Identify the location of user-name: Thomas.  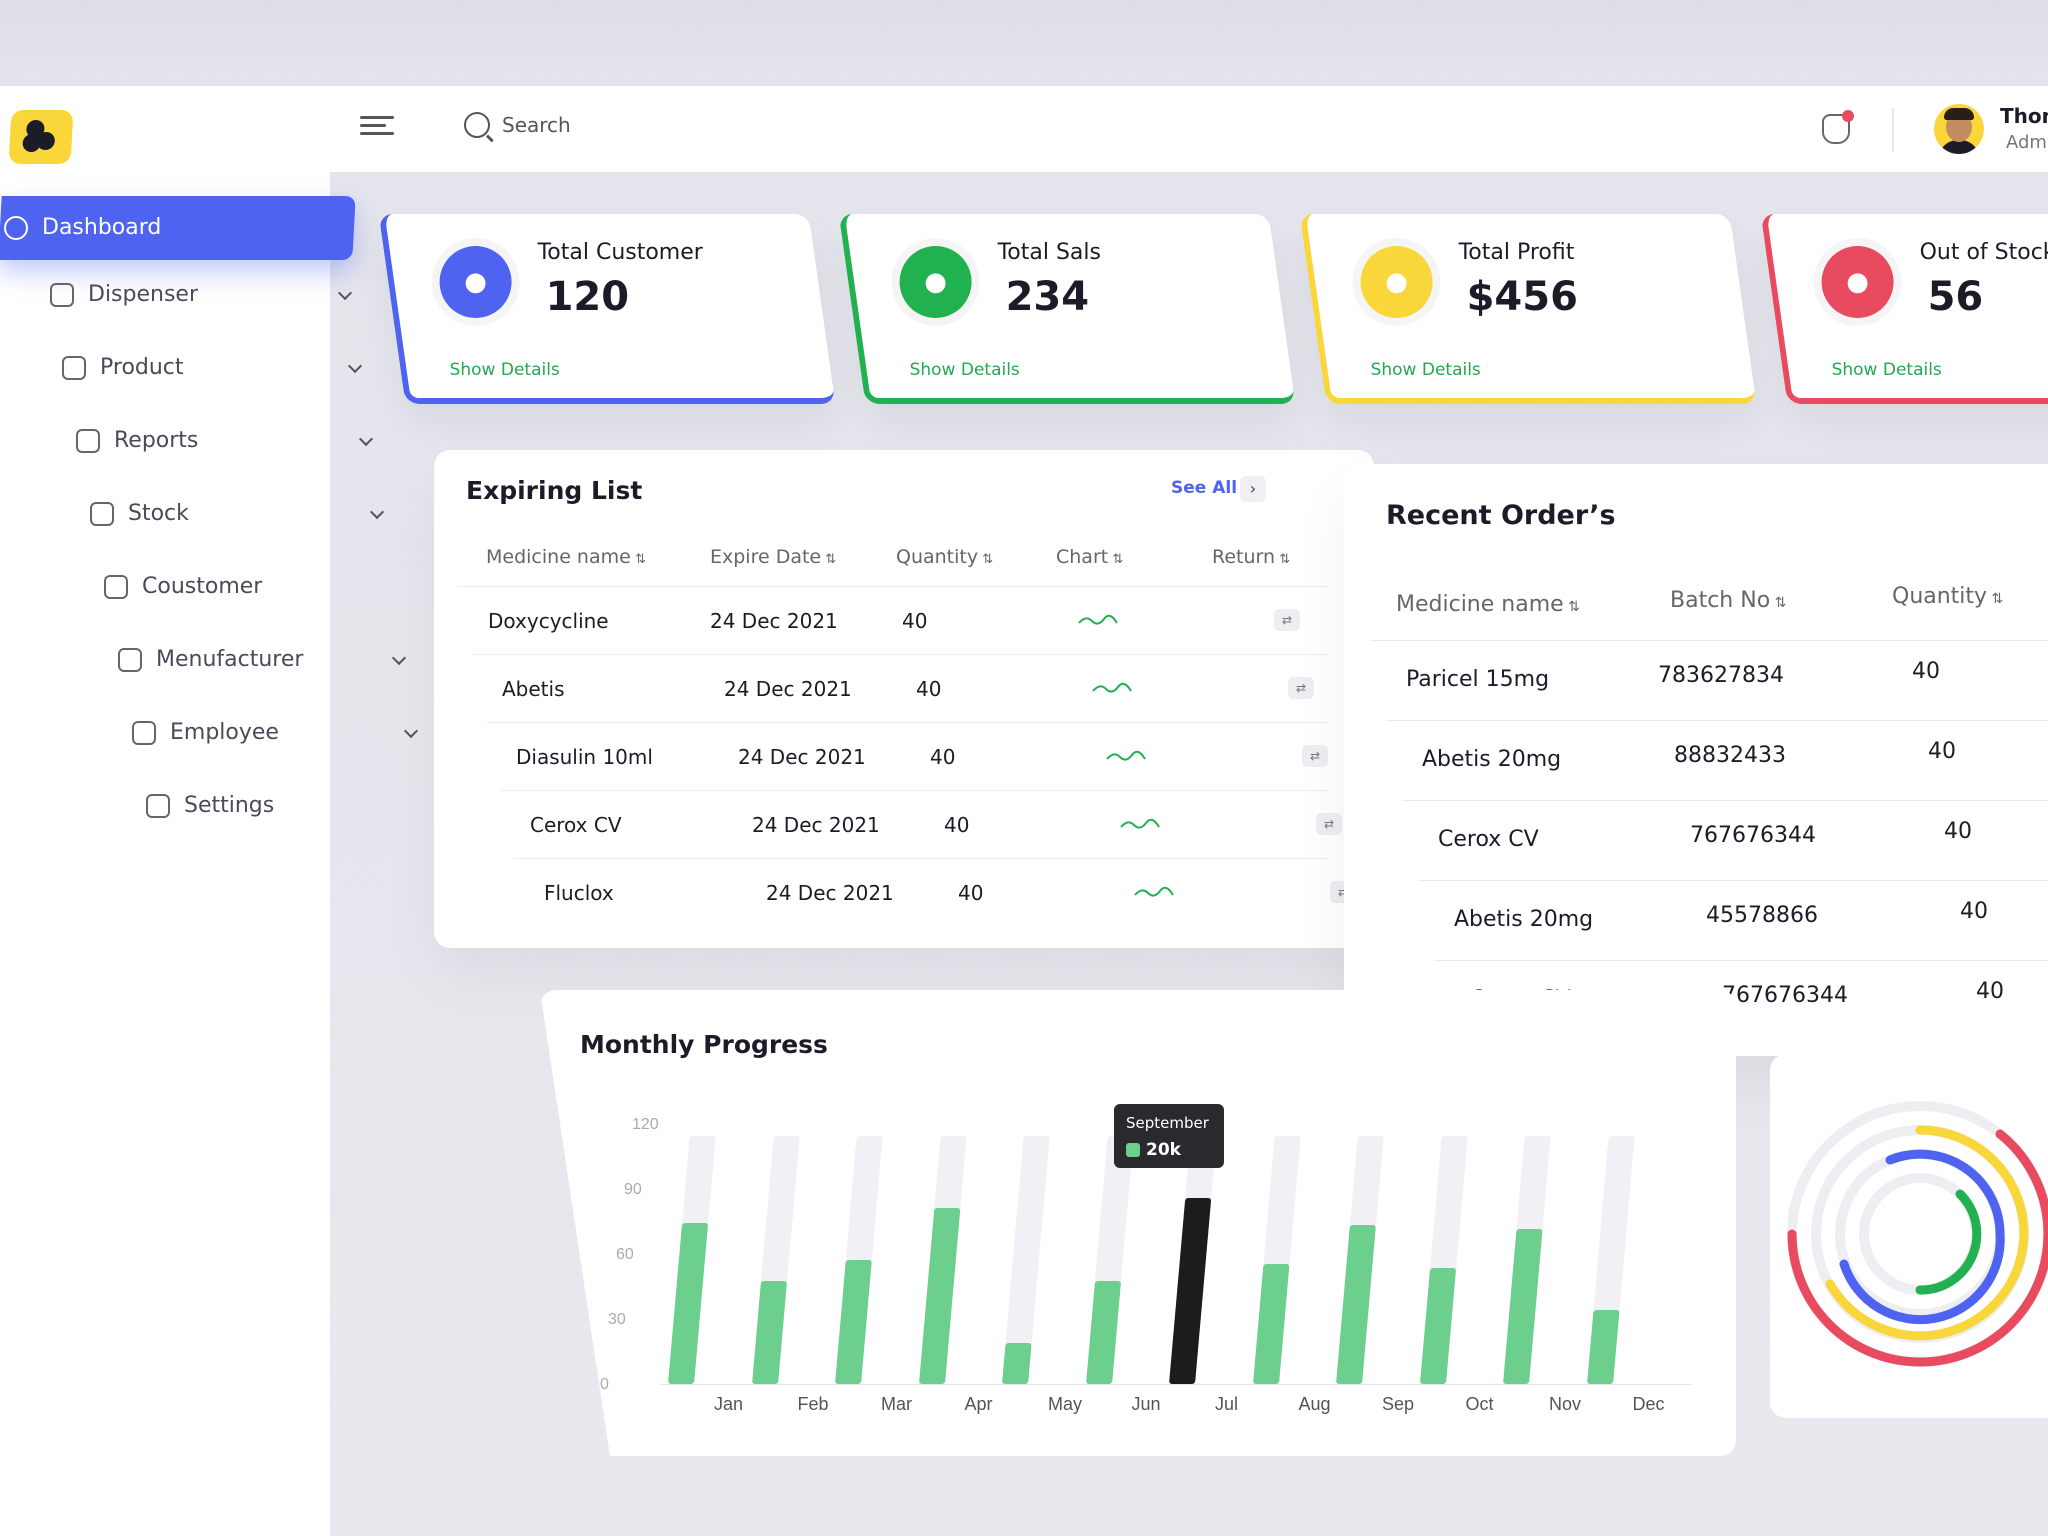
(2024, 116).